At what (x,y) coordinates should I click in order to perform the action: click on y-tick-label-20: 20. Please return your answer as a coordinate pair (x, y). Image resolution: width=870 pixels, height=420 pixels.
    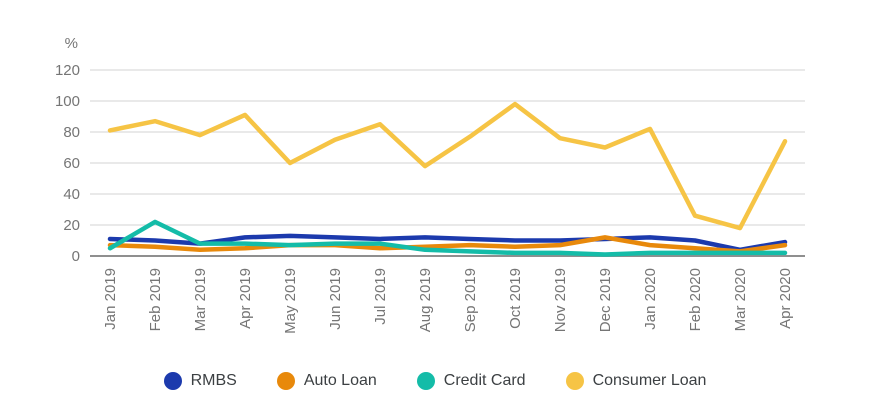
    Looking at the image, I should click on (71, 225).